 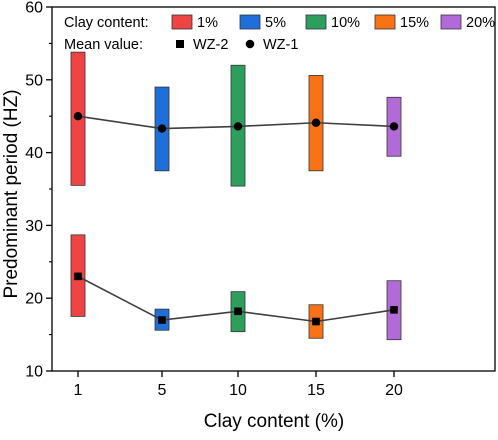 What do you see at coordinates (11, 193) in the screenshot?
I see `y-axis-title: Predominant period (HZ)` at bounding box center [11, 193].